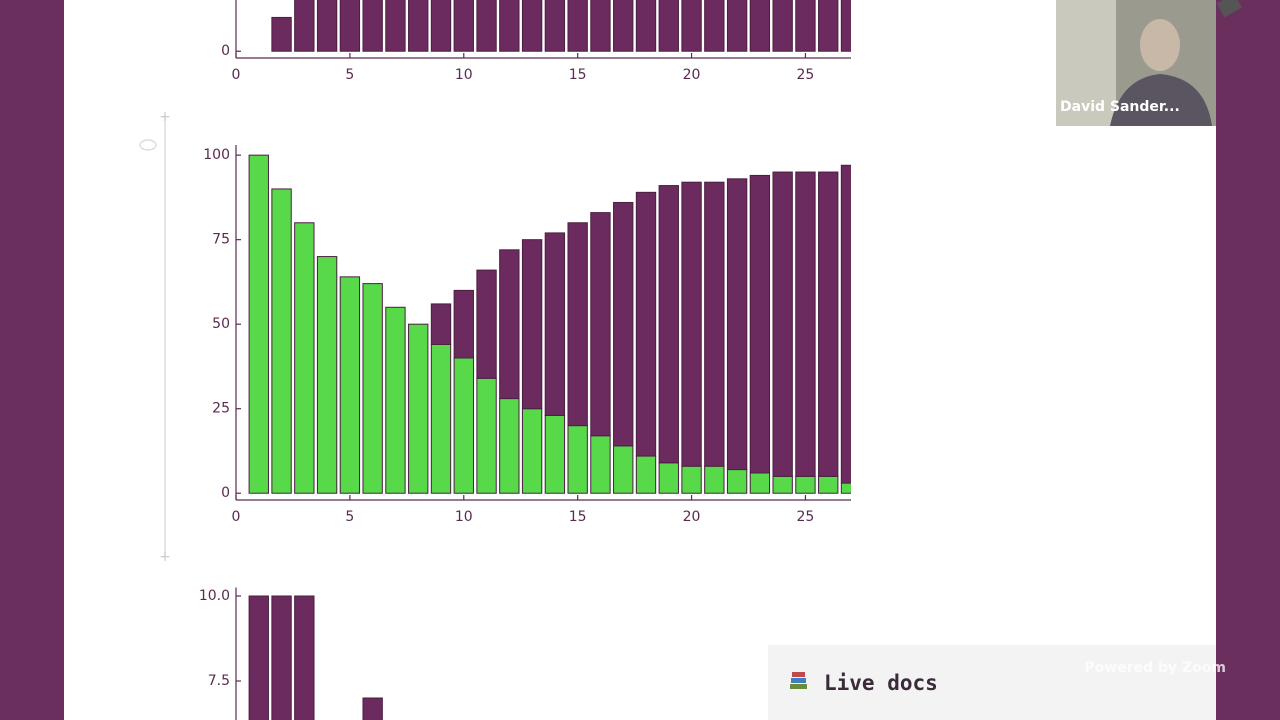 The image size is (1280, 720). I want to click on y-tick-label: 7.5, so click(219, 681).